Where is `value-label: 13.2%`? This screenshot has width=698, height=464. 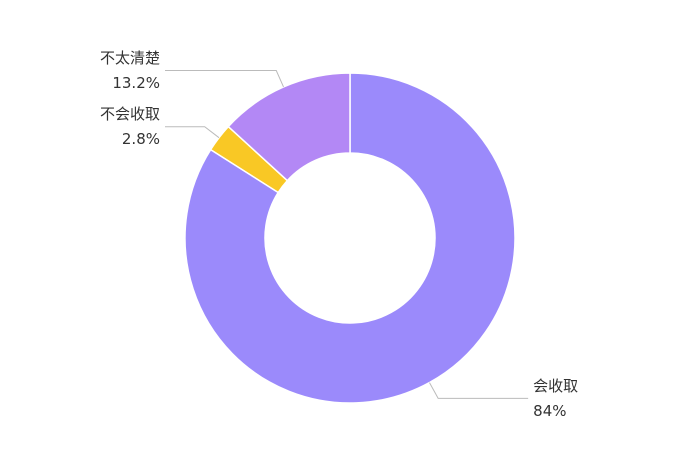 value-label: 13.2% is located at coordinates (136, 83).